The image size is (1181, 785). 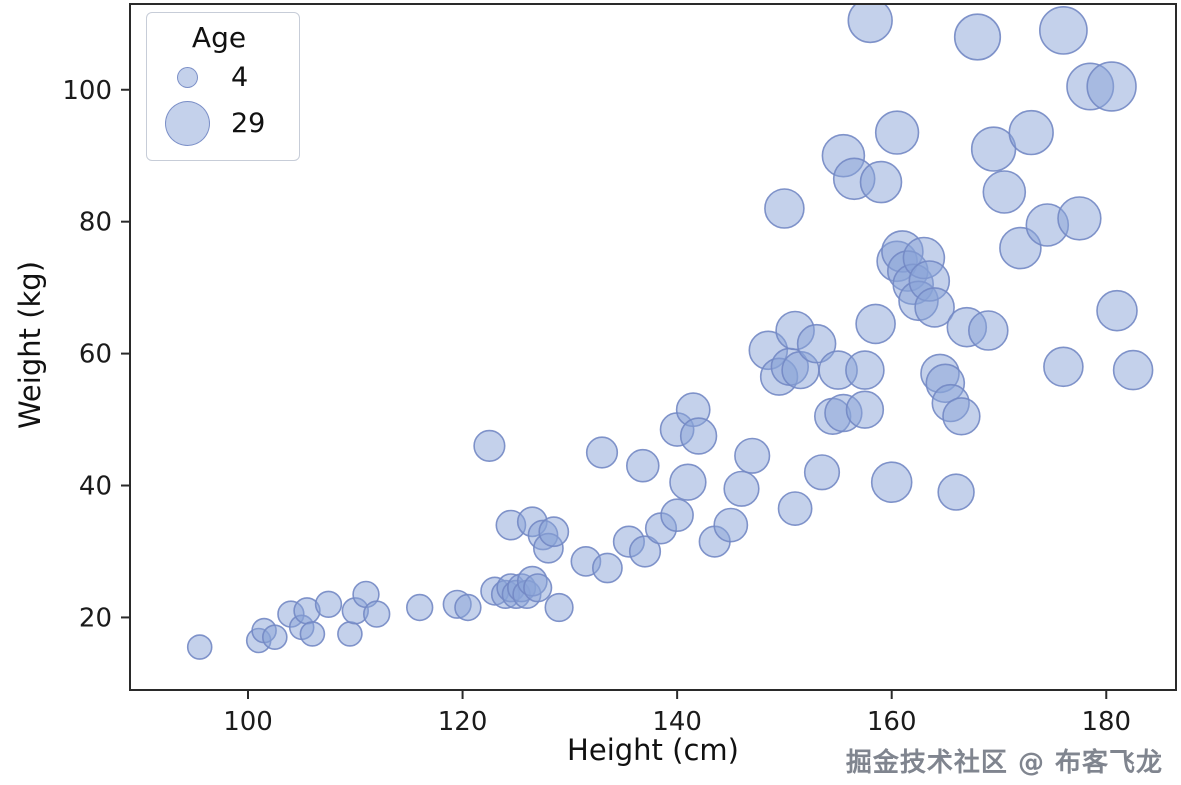 What do you see at coordinates (30, 345) in the screenshot?
I see `y-axis-label: Weight (kg)` at bounding box center [30, 345].